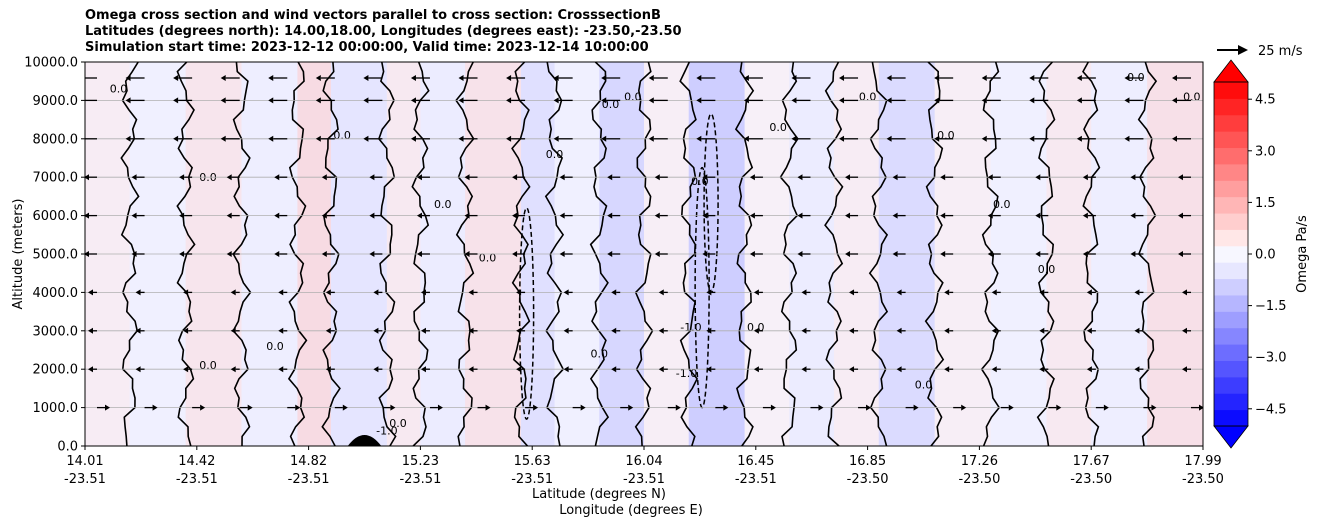 This screenshot has width=1320, height=526. What do you see at coordinates (56, 178) in the screenshot?
I see `y-tick-label: 7000.0` at bounding box center [56, 178].